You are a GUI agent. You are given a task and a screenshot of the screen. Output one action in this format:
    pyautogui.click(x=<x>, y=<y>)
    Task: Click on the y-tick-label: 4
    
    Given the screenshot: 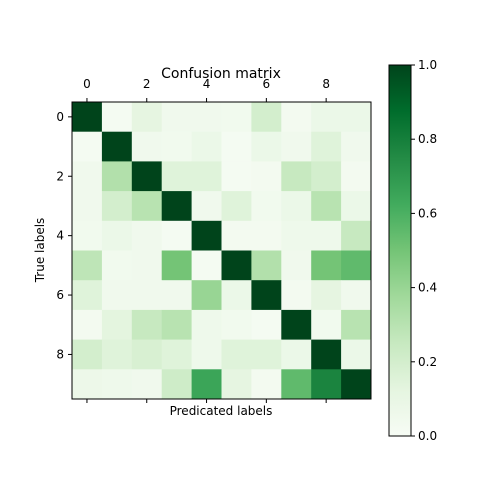 What is the action you would take?
    pyautogui.click(x=60, y=236)
    